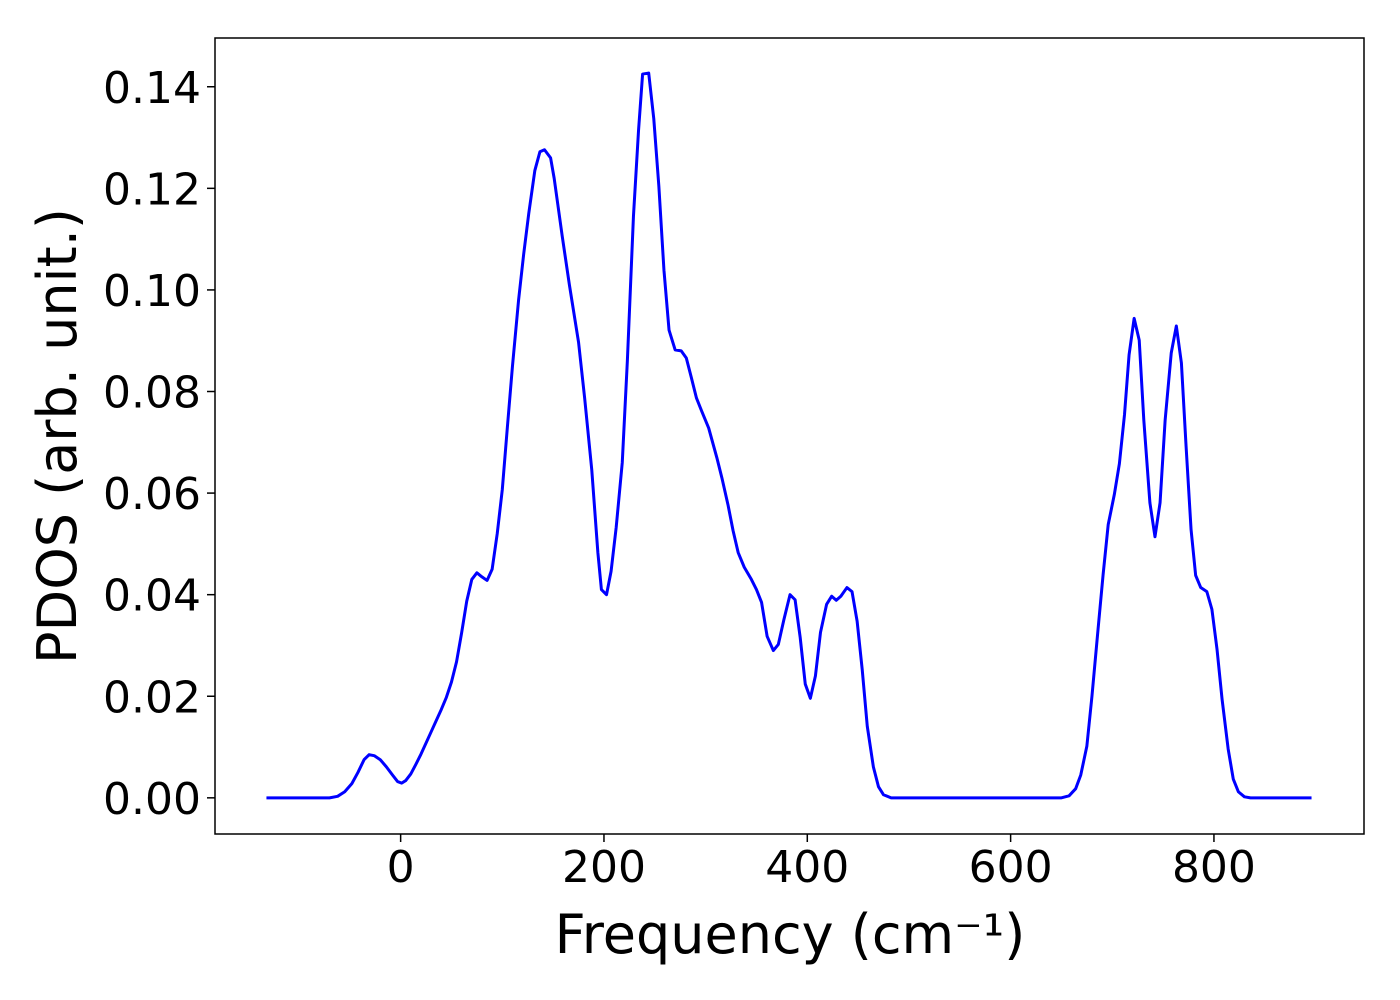 The height and width of the screenshot is (1000, 1400). Describe the element at coordinates (152, 596) in the screenshot. I see `y-tick-label: 0.04` at that location.